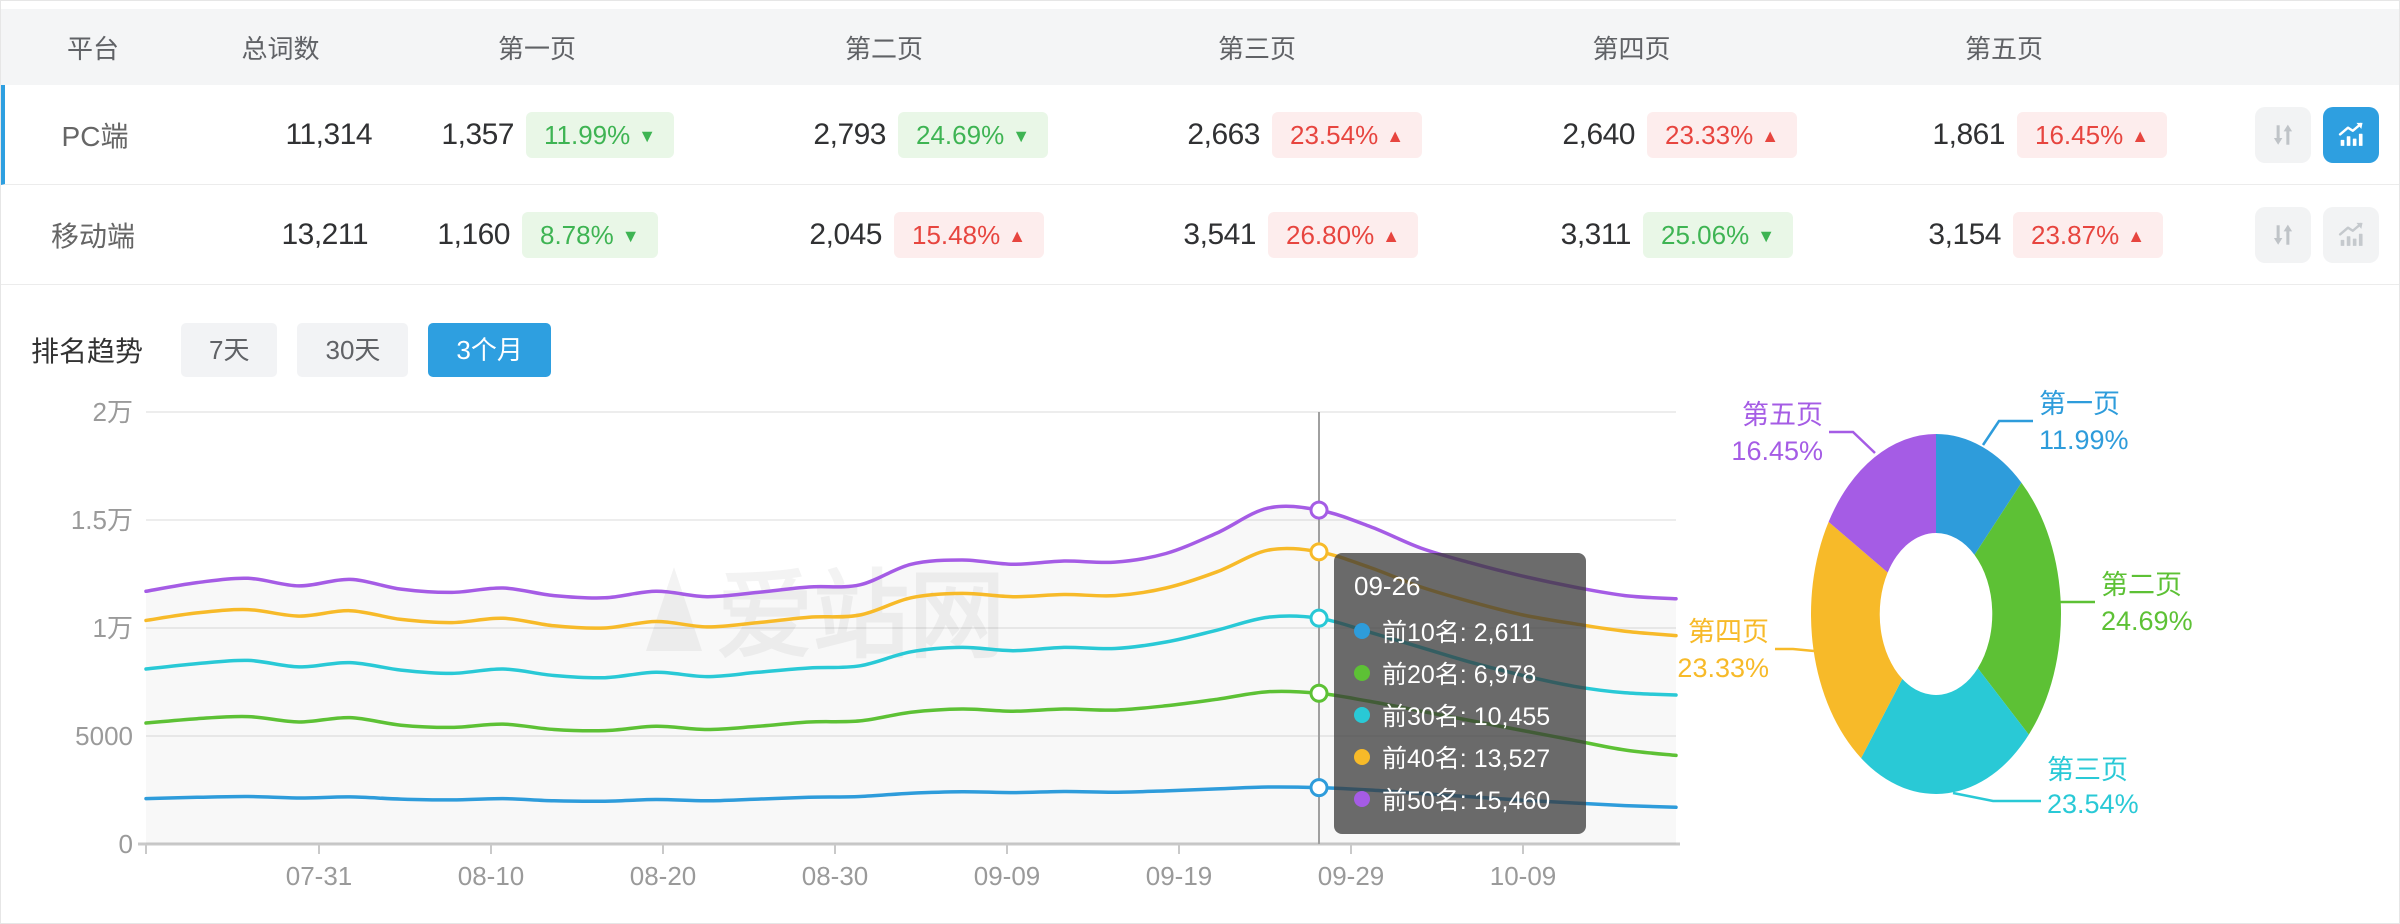 This screenshot has width=2400, height=924. I want to click on watermark-logo-icon, so click(674, 609).